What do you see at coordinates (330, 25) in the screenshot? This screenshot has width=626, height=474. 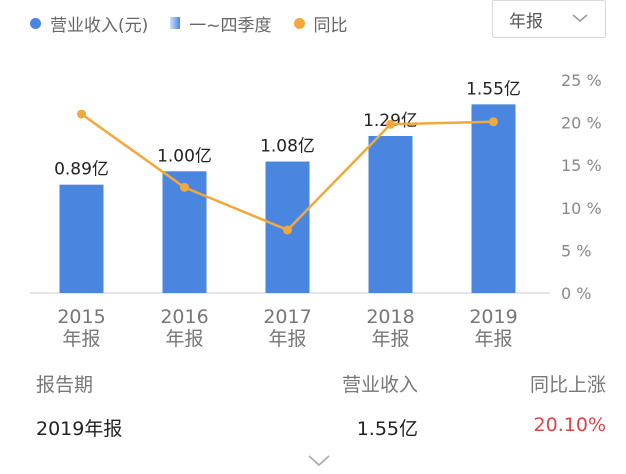 I see `legend-yoy-label: 同比` at bounding box center [330, 25].